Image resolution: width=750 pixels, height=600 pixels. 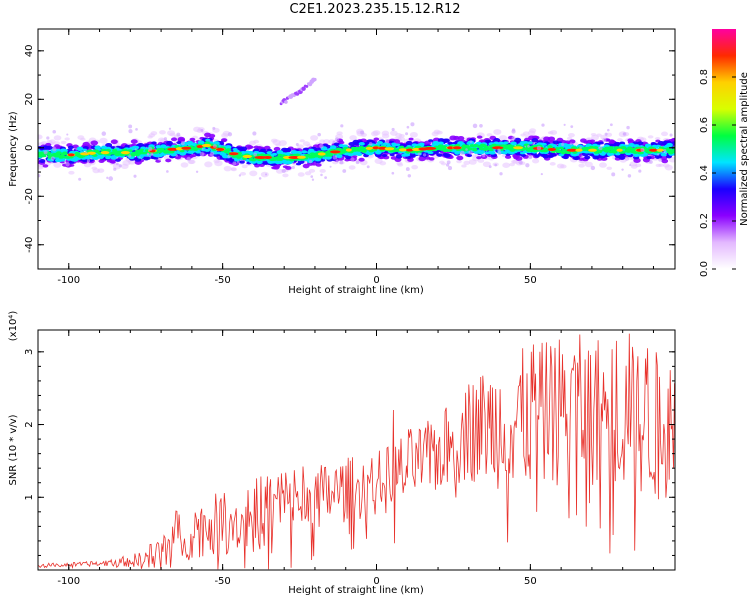 What do you see at coordinates (29, 424) in the screenshot?
I see `snr-ytick-label: 2` at bounding box center [29, 424].